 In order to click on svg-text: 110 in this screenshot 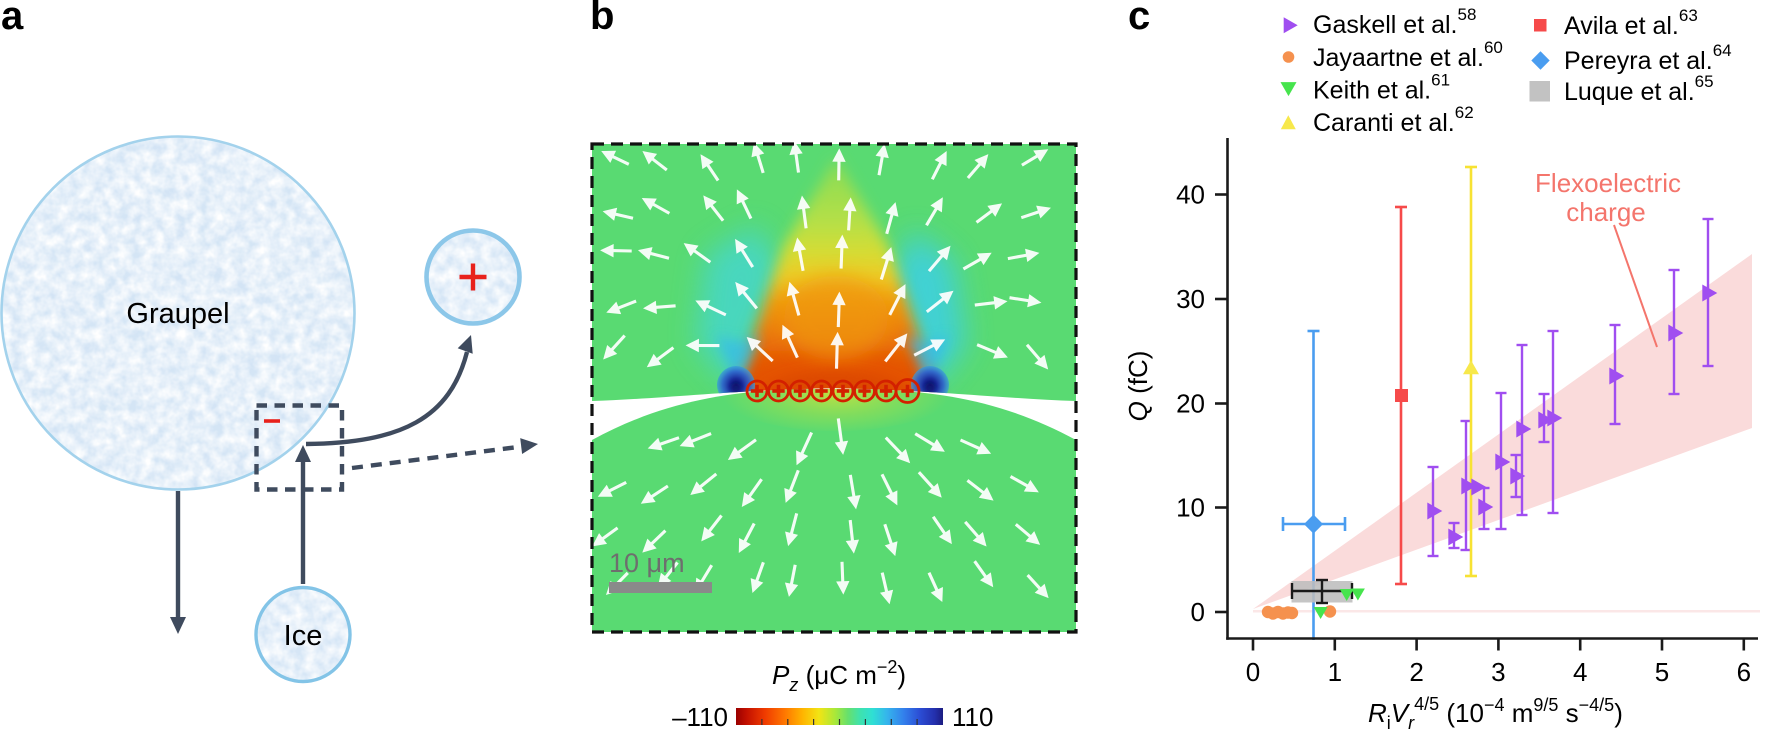, I will do `click(972, 717)`.